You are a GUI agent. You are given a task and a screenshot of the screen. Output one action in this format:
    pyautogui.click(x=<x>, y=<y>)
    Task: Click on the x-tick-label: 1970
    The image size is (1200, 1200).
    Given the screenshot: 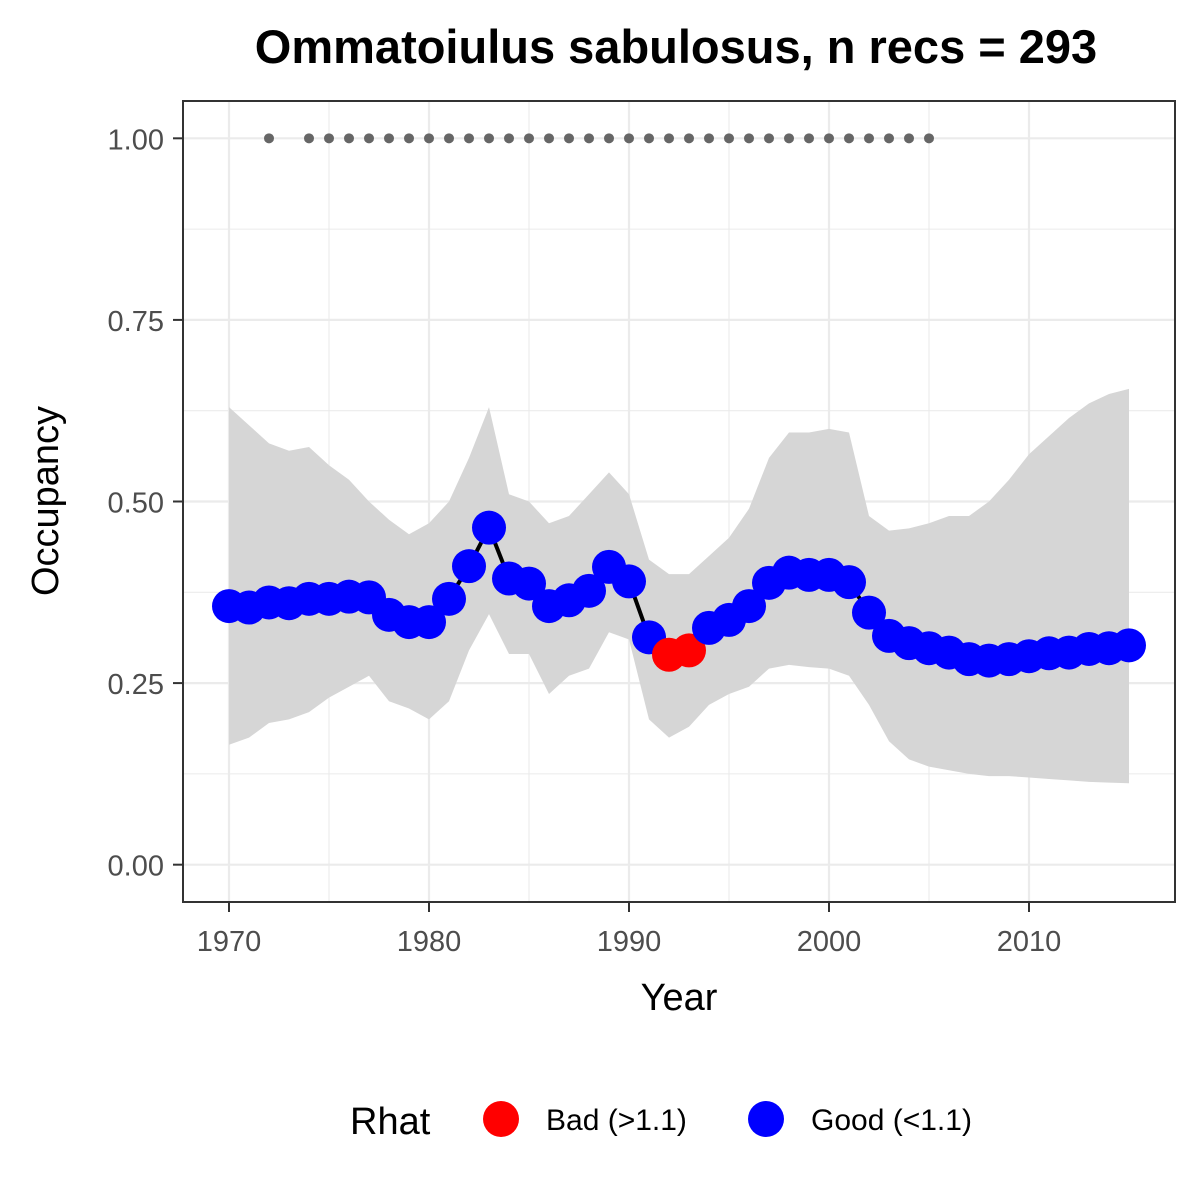 What is the action you would take?
    pyautogui.click(x=229, y=942)
    